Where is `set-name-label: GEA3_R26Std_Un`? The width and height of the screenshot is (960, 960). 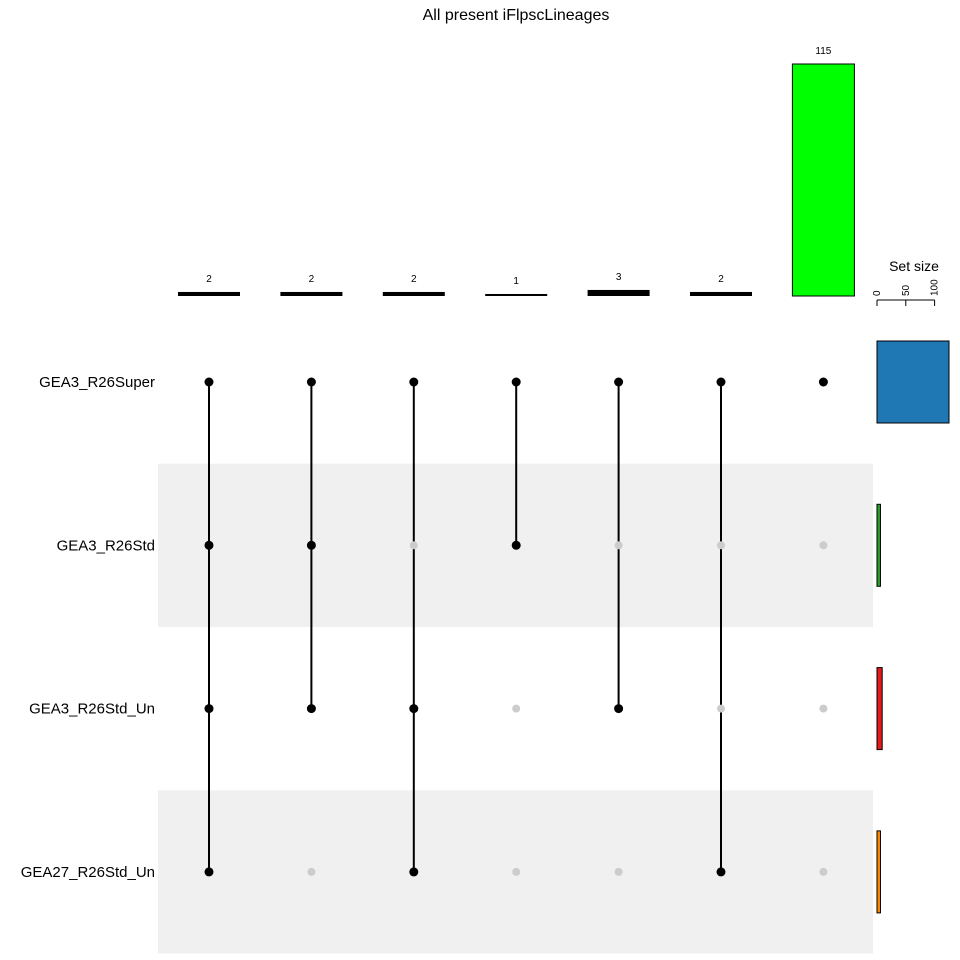
set-name-label: GEA3_R26Std_Un is located at coordinates (92, 709).